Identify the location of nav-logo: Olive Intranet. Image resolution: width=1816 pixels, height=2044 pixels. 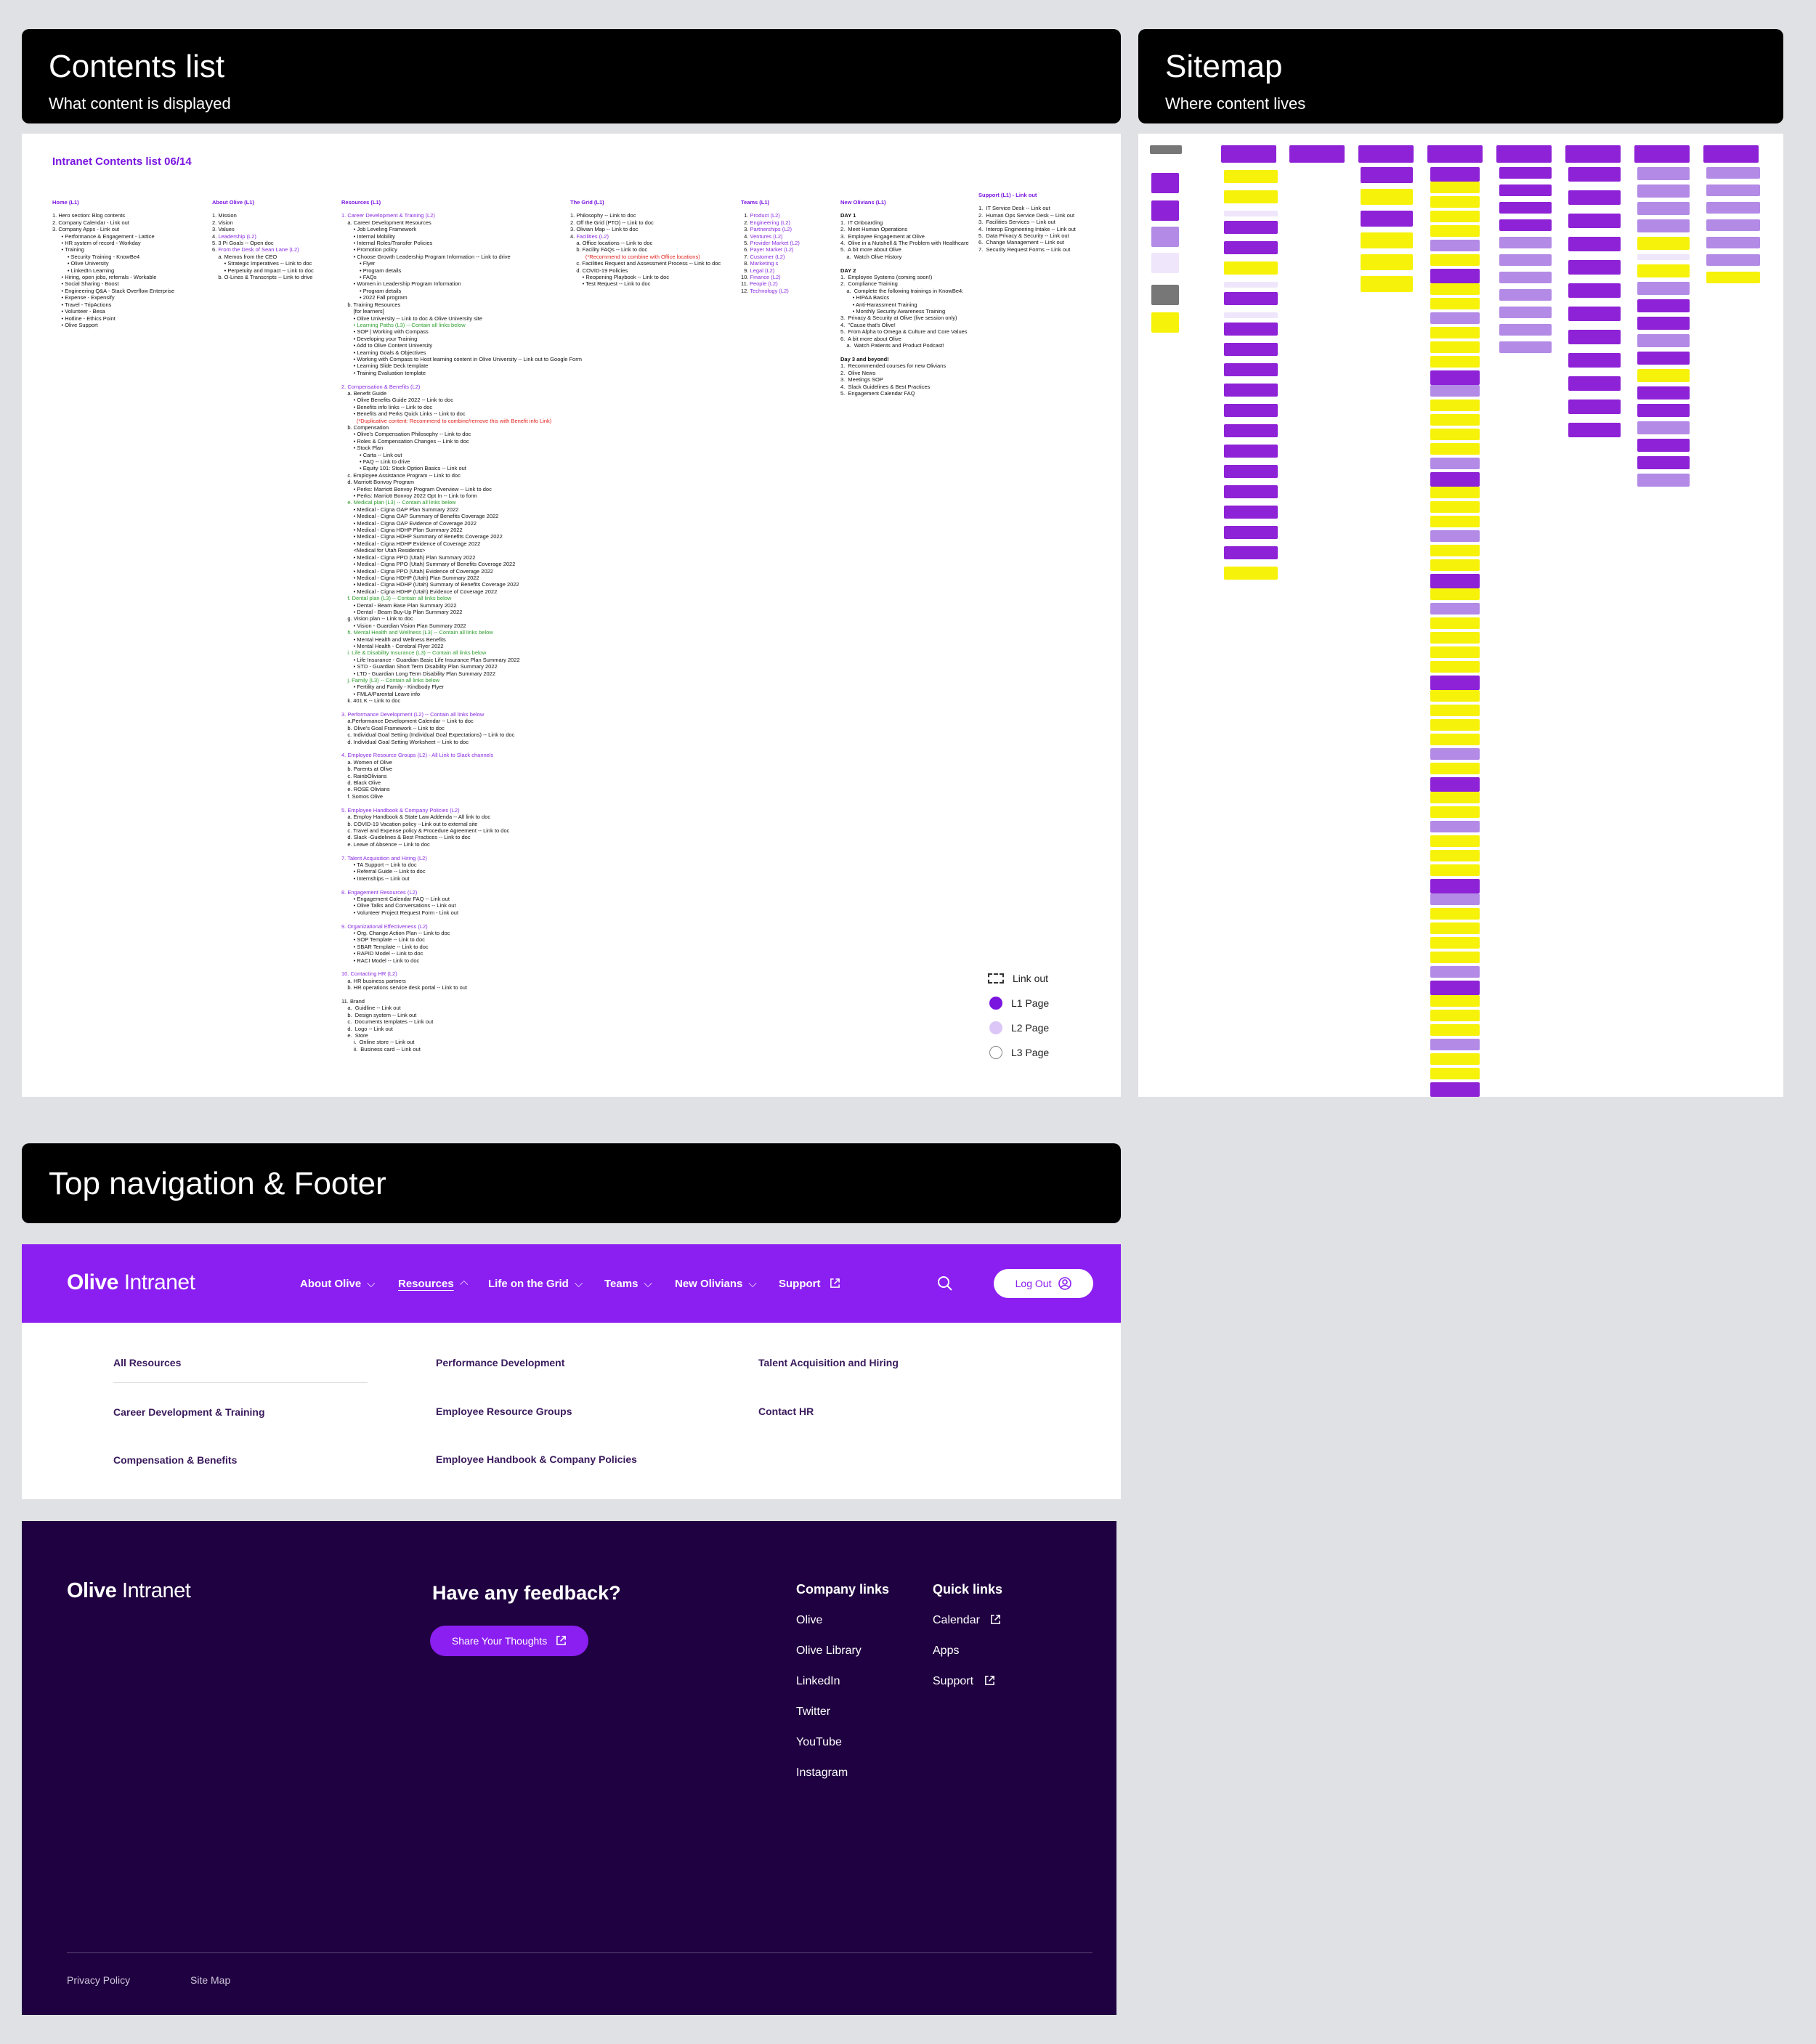
(131, 1282).